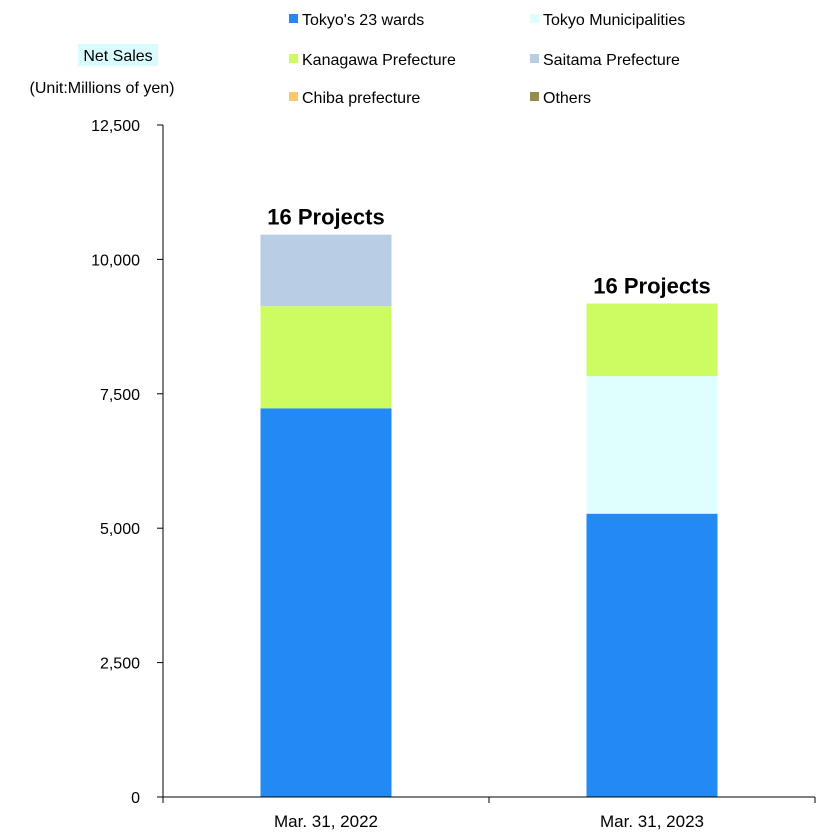 The height and width of the screenshot is (836, 818). Describe the element at coordinates (115, 126) in the screenshot. I see `y-tick-label: 12,500` at that location.